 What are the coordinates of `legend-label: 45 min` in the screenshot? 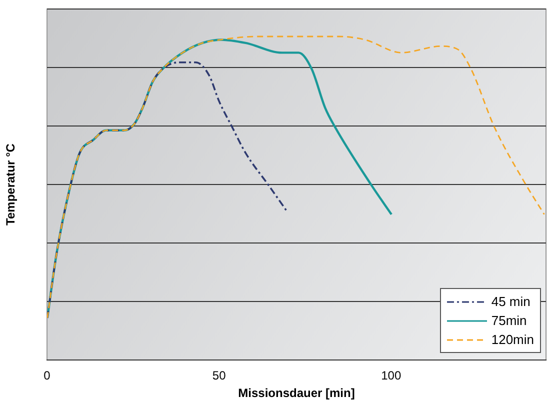 It's located at (510, 301).